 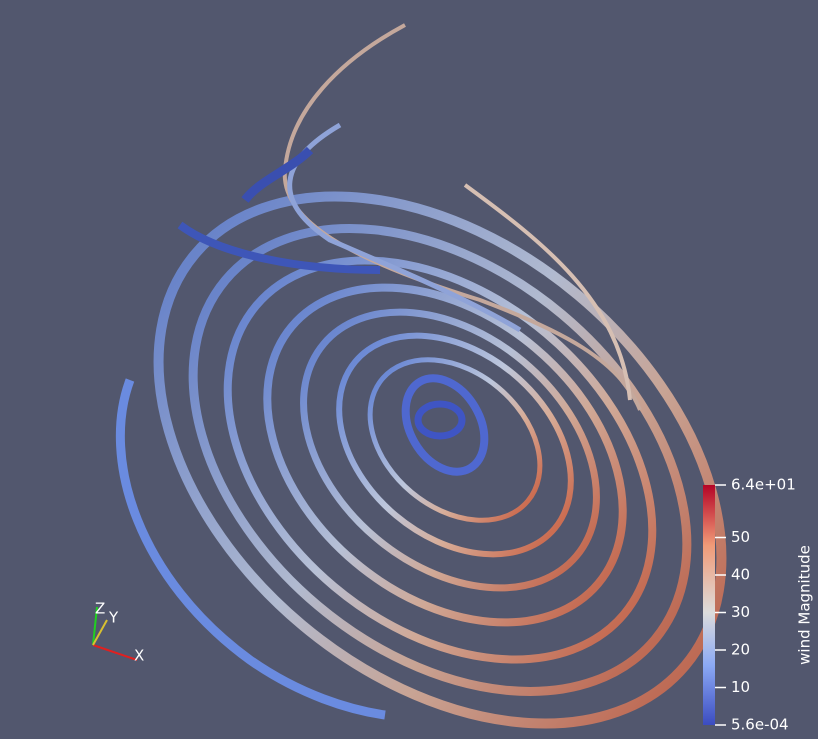 What do you see at coordinates (740, 687) in the screenshot?
I see `color-bar-tick-label: 10` at bounding box center [740, 687].